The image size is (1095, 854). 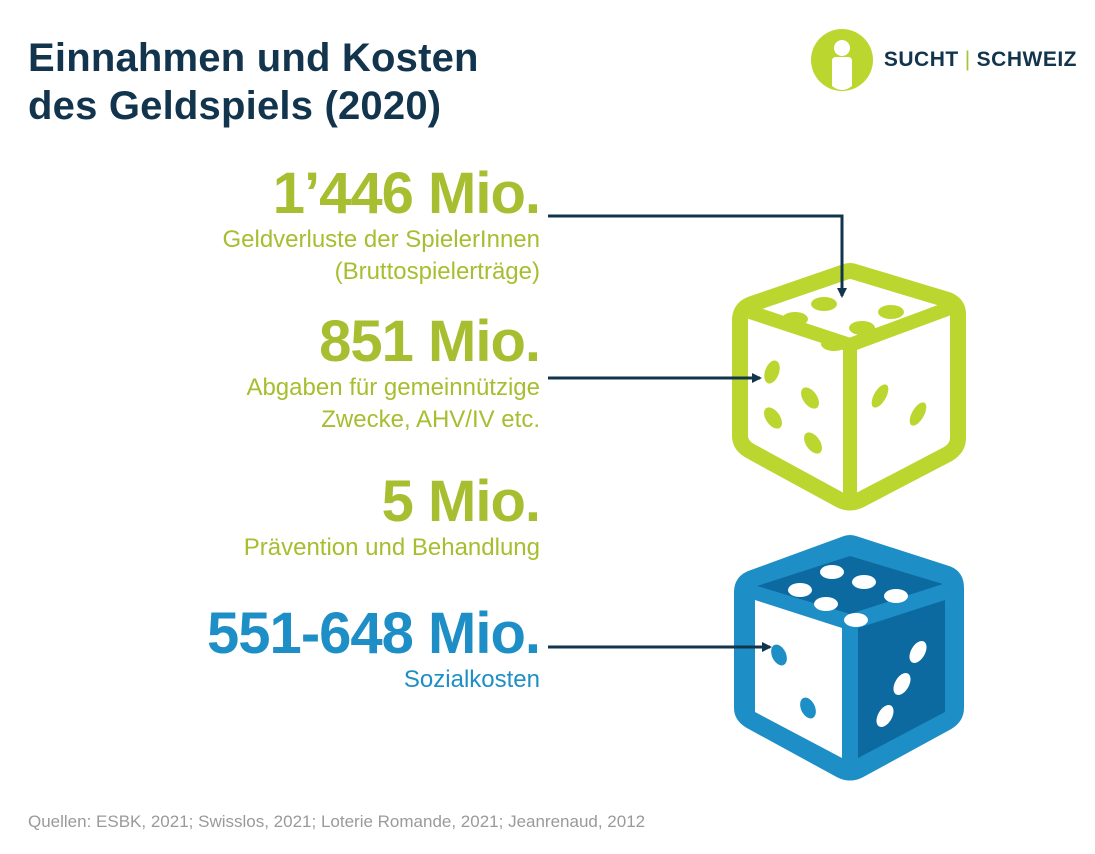 I want to click on amount-gross-gaming-revenue: 1’446 Mio., so click(x=406, y=193).